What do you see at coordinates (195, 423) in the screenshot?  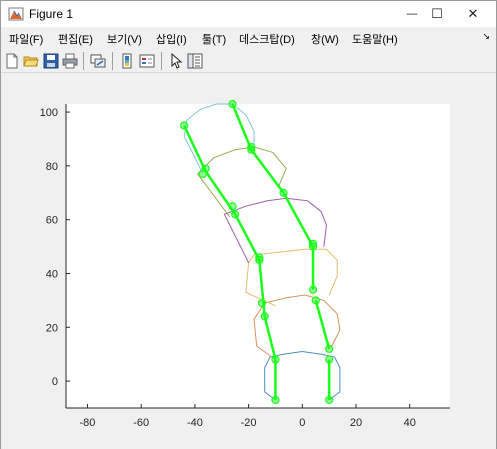 I see `x-tick-label: -40` at bounding box center [195, 423].